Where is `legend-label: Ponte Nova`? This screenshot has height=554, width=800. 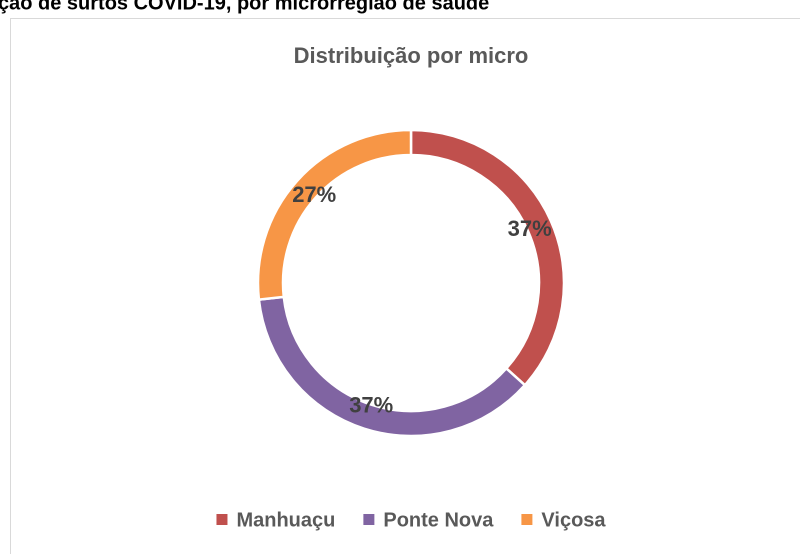
legend-label: Ponte Nova is located at coordinates (438, 520).